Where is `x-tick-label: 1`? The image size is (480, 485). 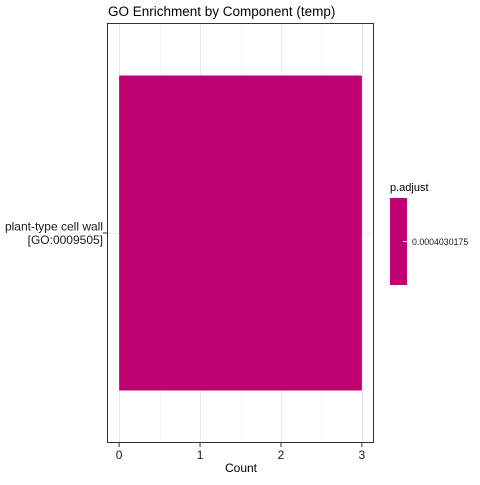
x-tick-label: 1 is located at coordinates (200, 455).